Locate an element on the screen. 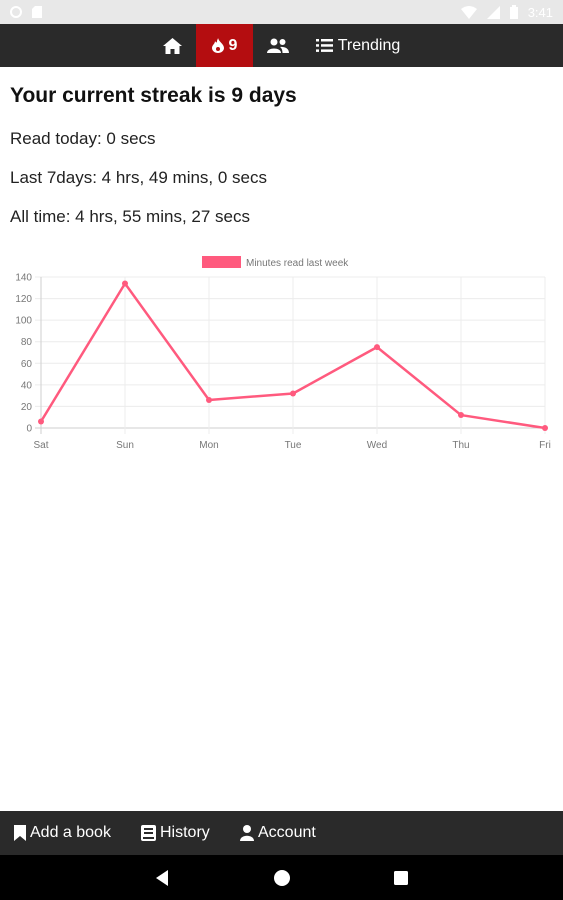 The width and height of the screenshot is (563, 900). y-tick-label: 40 is located at coordinates (27, 385).